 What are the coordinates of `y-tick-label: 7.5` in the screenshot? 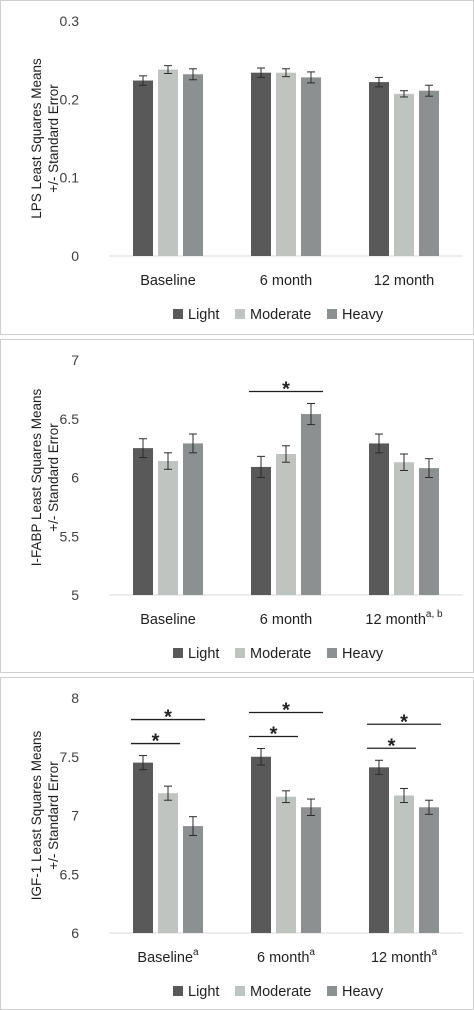 It's located at (70, 757).